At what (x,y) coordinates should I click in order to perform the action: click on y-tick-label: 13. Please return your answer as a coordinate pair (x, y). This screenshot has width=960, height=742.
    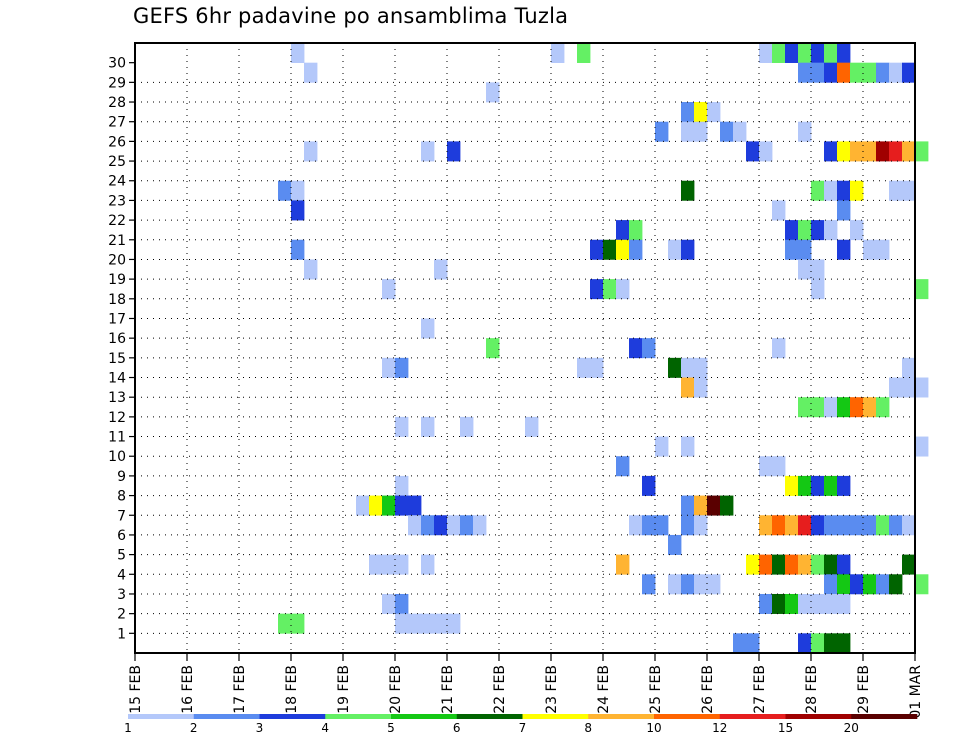
    Looking at the image, I should click on (117, 398).